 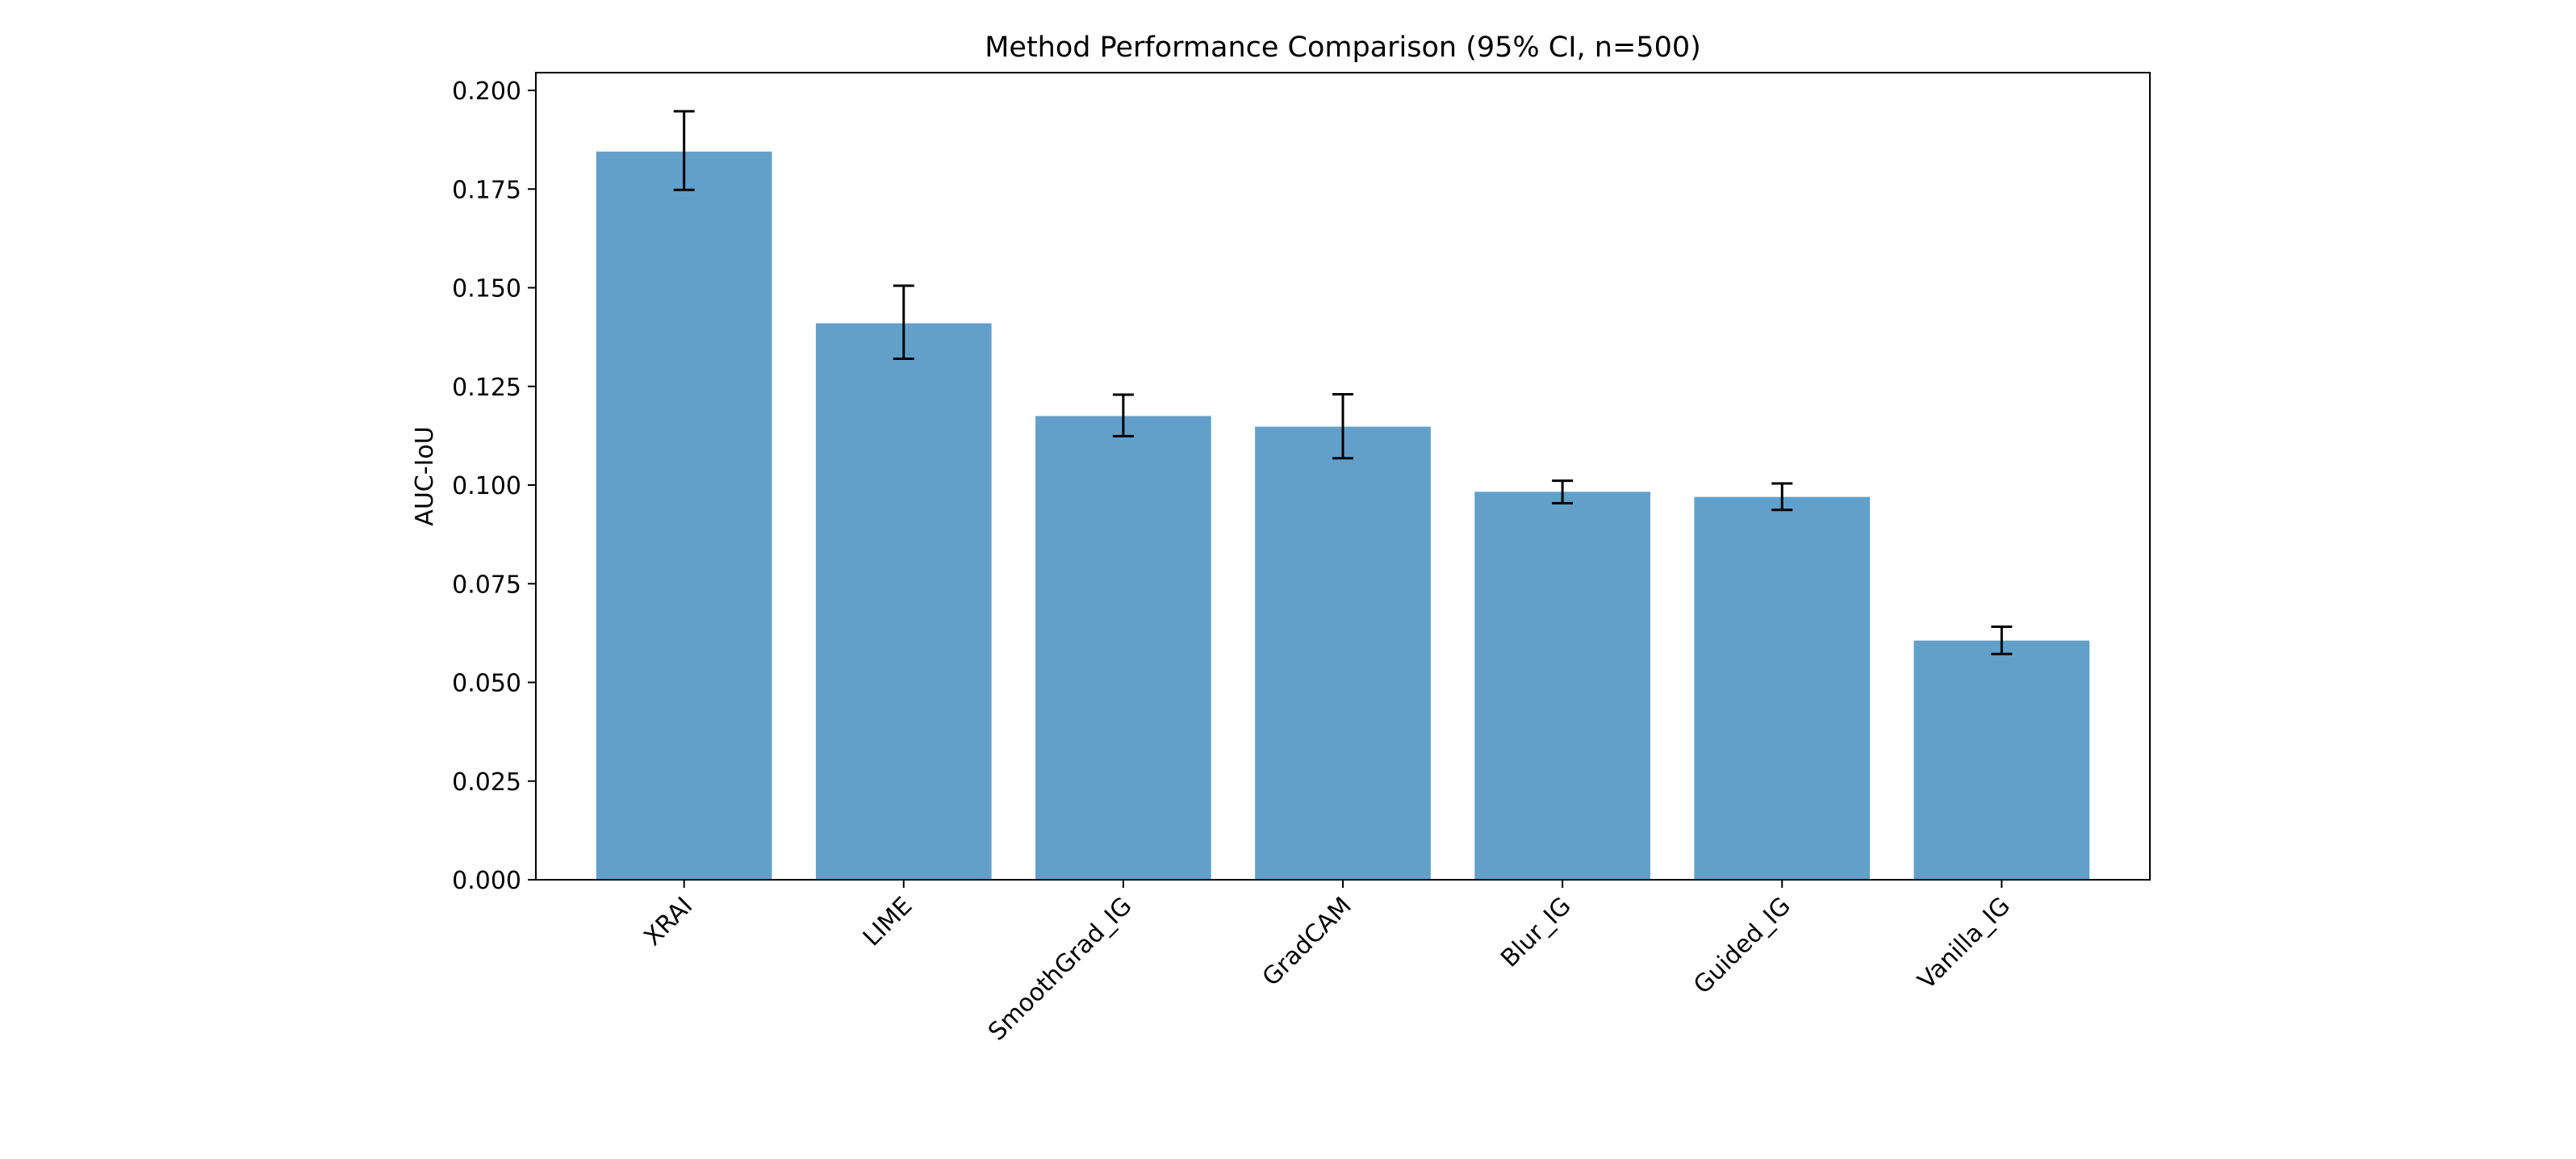 I want to click on error-bar-Guided_IG, so click(x=1782, y=497).